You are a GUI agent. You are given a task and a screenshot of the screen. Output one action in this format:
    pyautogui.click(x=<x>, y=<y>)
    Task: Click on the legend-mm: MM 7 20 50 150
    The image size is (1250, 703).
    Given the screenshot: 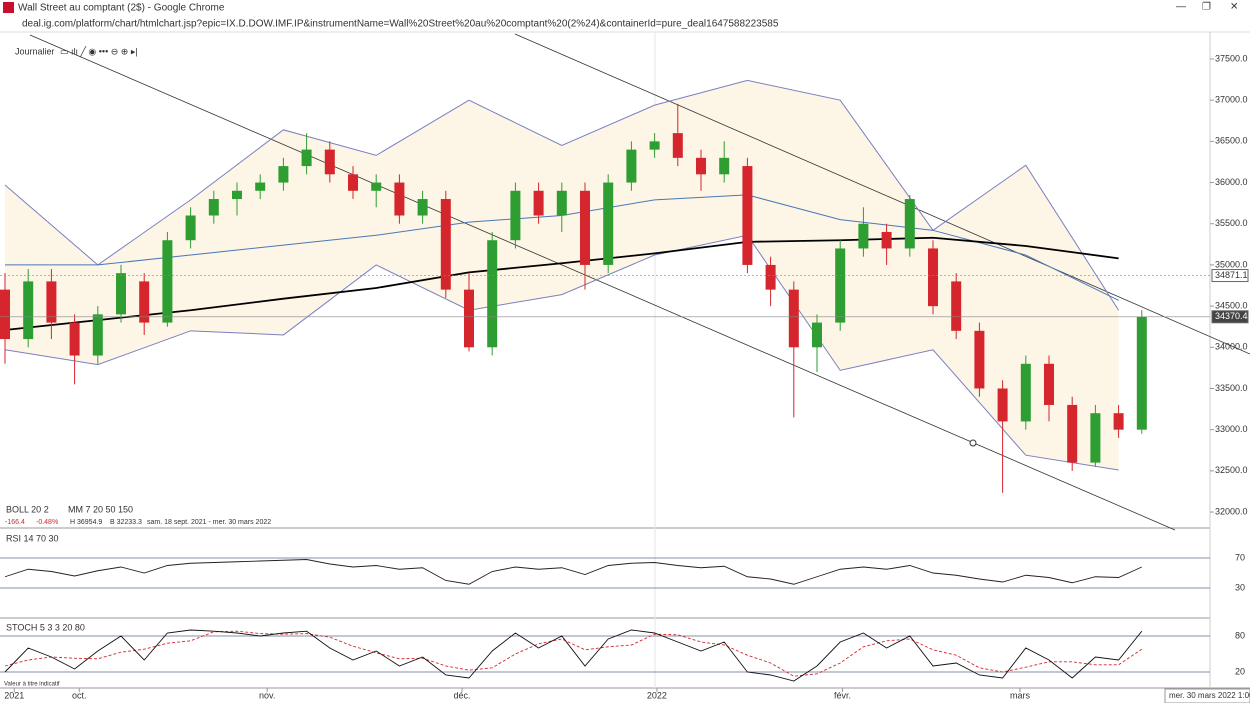 What is the action you would take?
    pyautogui.click(x=100, y=509)
    